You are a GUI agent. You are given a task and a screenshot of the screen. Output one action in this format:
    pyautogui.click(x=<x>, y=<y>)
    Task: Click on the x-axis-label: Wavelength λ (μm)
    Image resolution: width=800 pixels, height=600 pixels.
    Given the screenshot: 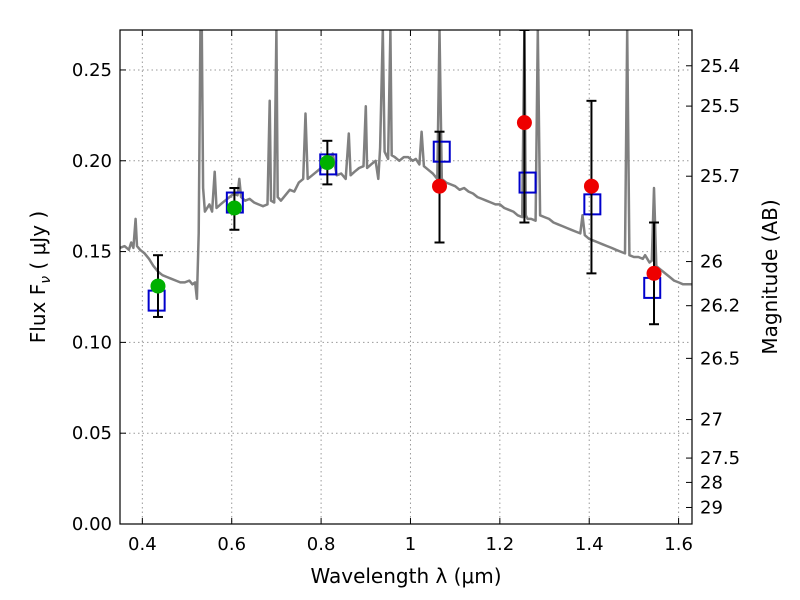 What is the action you would take?
    pyautogui.click(x=405, y=576)
    